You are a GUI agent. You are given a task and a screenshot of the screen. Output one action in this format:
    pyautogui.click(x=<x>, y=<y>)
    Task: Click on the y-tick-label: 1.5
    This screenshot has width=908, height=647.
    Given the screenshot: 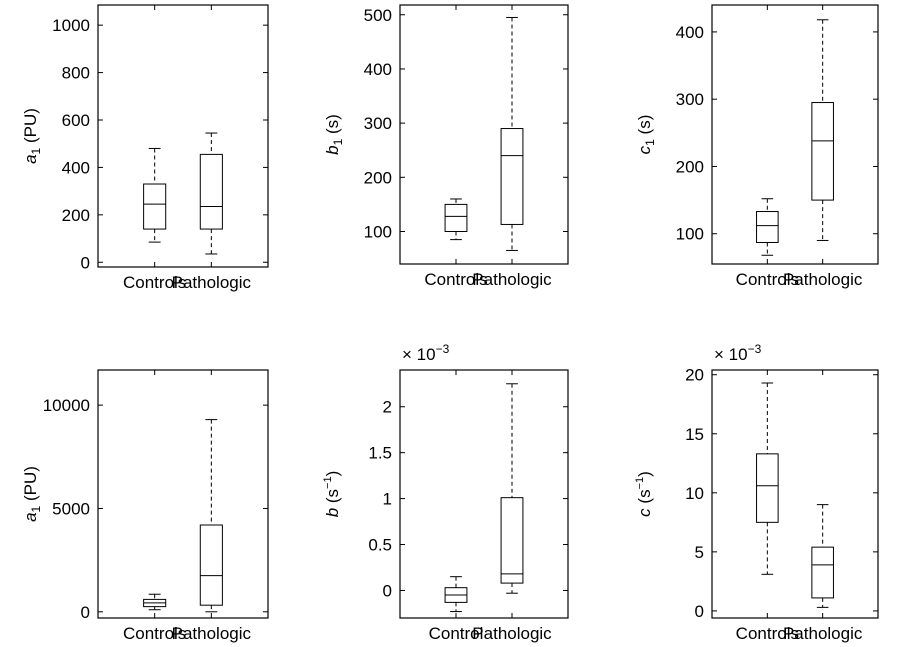 What is the action you would take?
    pyautogui.click(x=380, y=453)
    